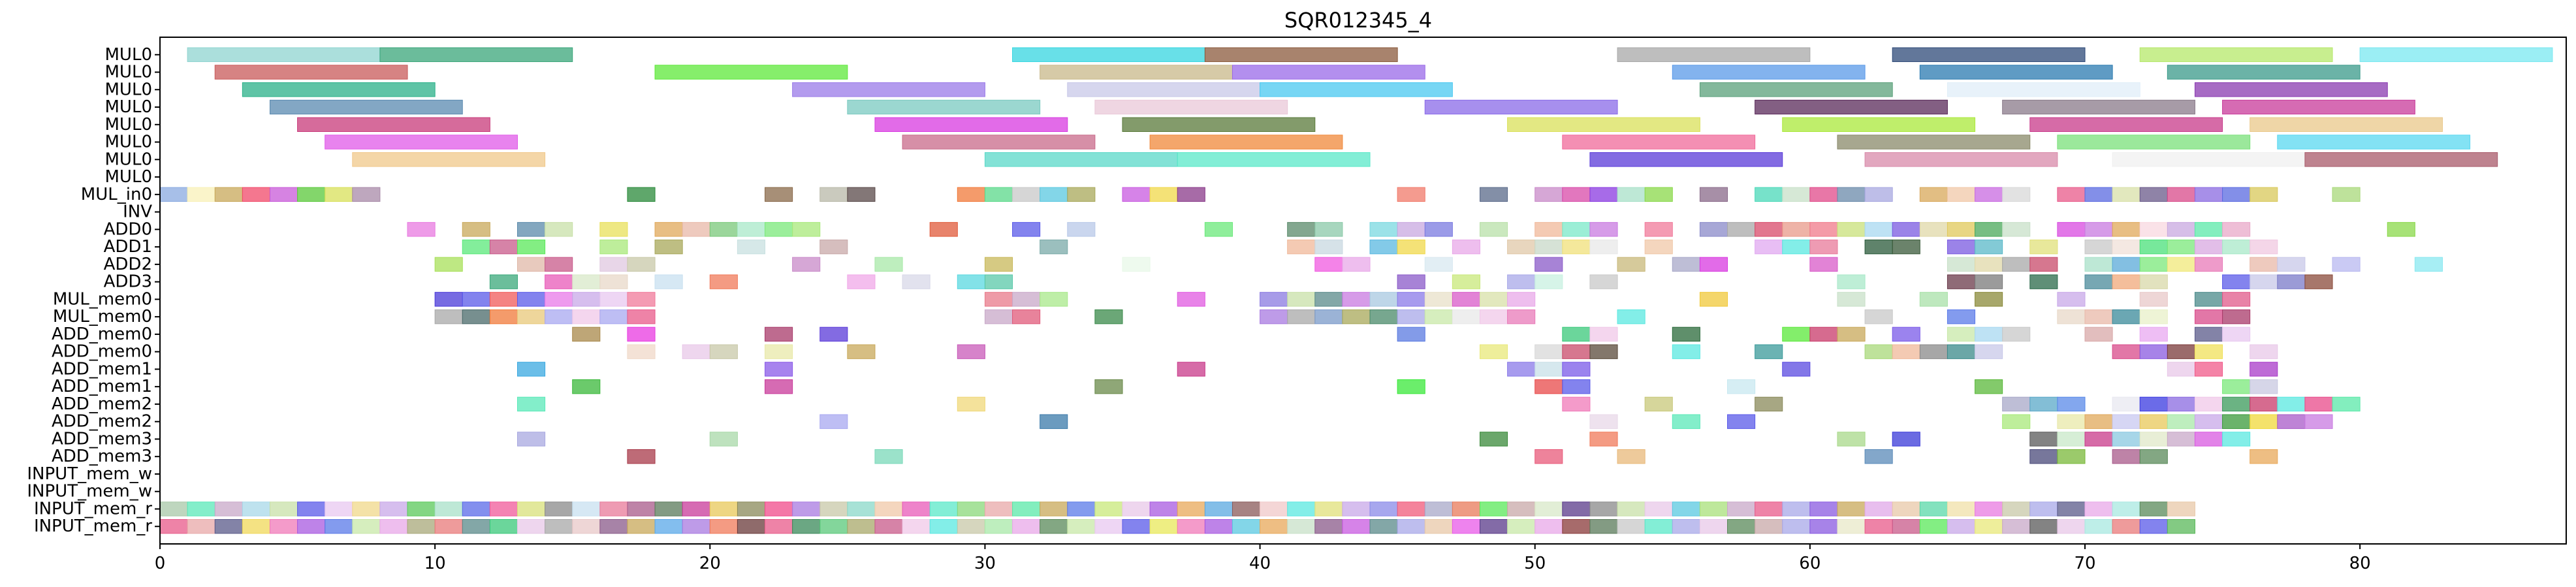  Describe the element at coordinates (89, 474) in the screenshot. I see `y-tick-label: INPUT_mem_w` at that location.